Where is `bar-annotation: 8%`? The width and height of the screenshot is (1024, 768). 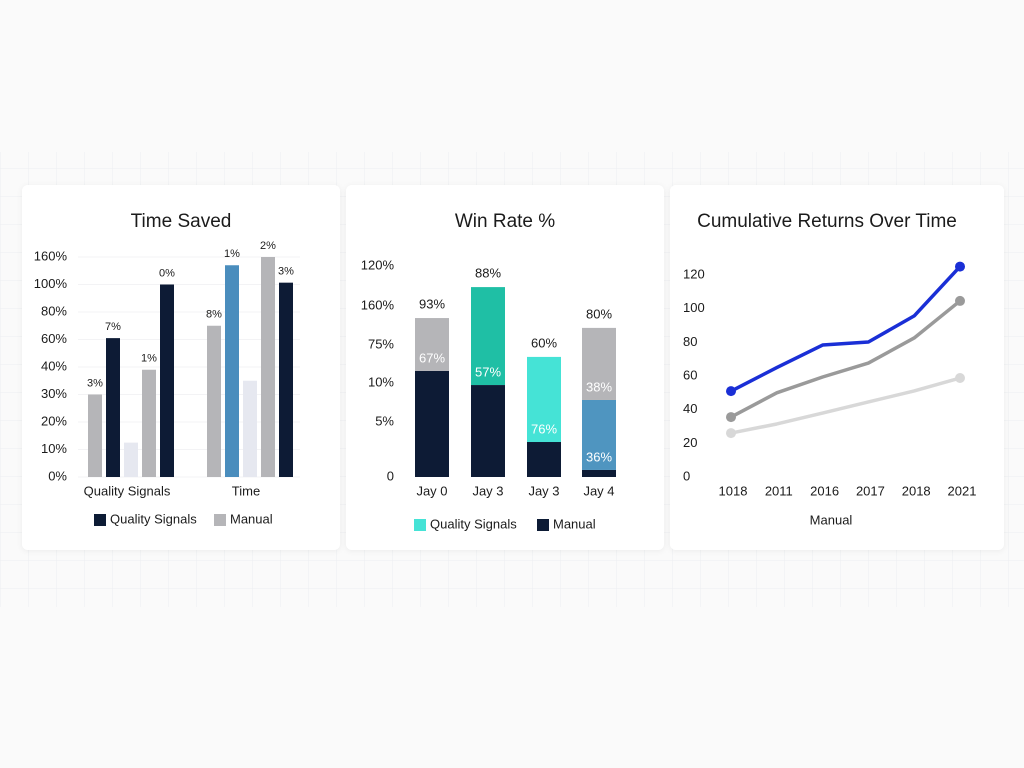
bar-annotation: 8% is located at coordinates (214, 315).